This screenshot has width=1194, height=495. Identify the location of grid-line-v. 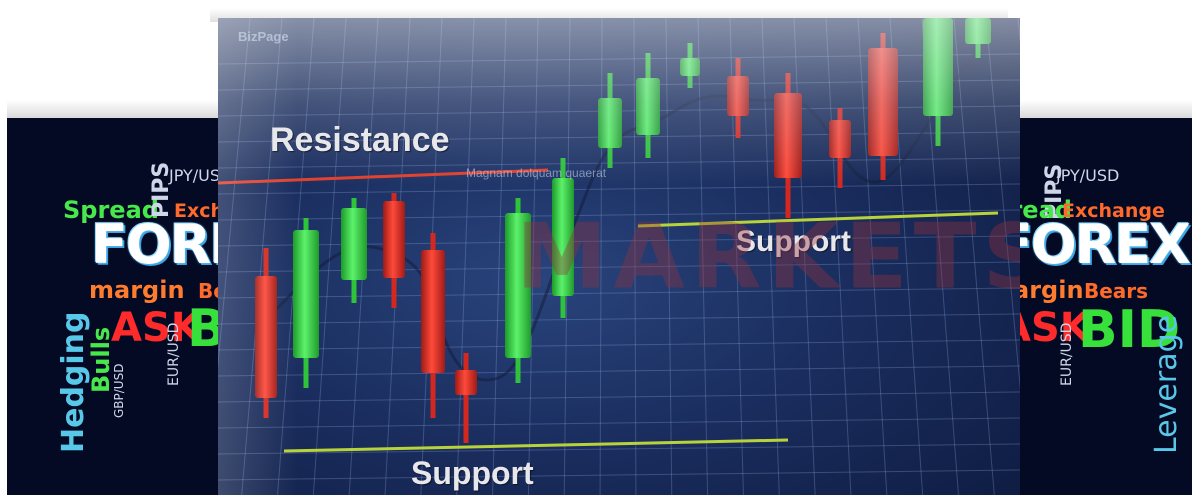
(499, 256).